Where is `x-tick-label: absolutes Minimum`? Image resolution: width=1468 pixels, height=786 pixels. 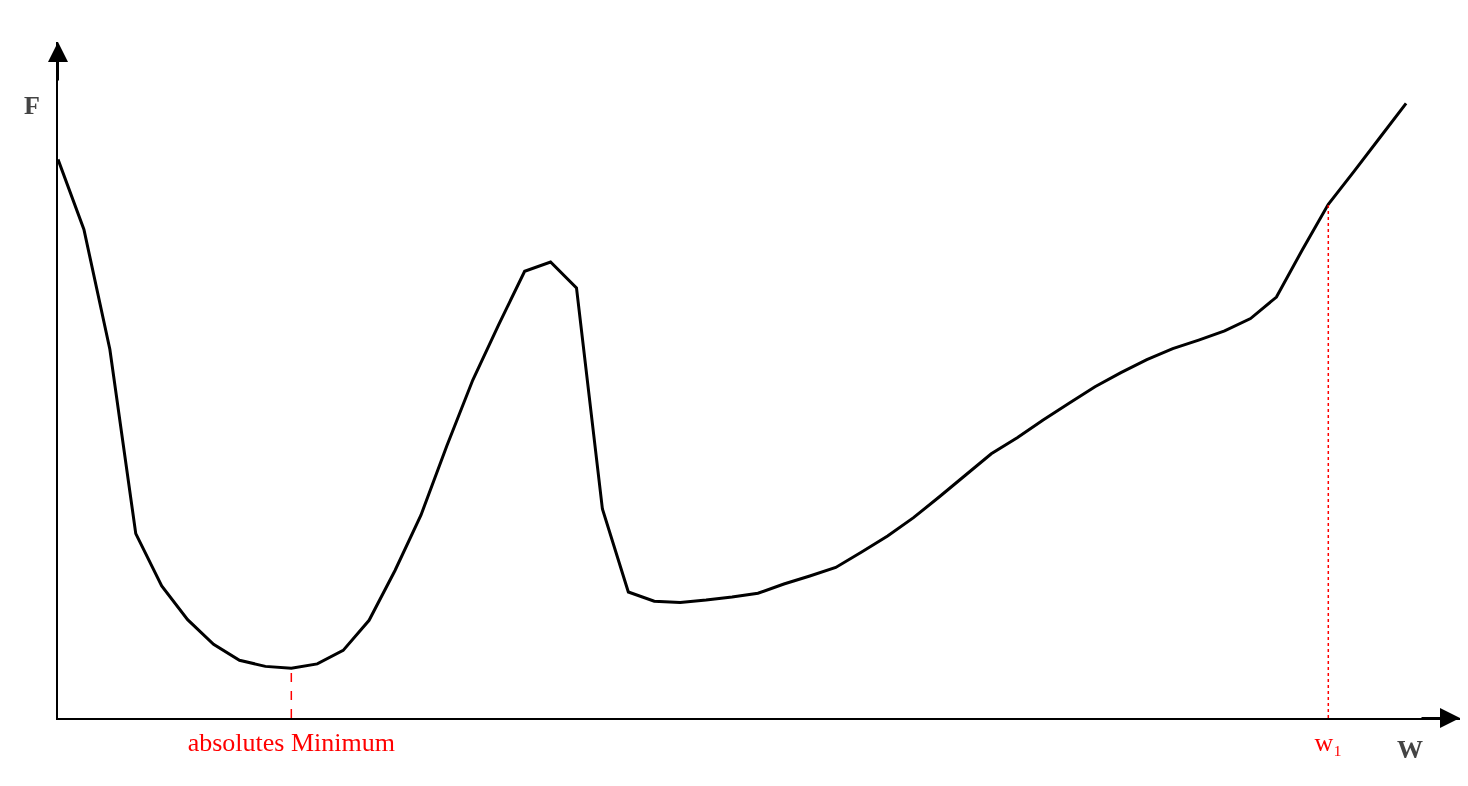 x-tick-label: absolutes Minimum is located at coordinates (291, 743).